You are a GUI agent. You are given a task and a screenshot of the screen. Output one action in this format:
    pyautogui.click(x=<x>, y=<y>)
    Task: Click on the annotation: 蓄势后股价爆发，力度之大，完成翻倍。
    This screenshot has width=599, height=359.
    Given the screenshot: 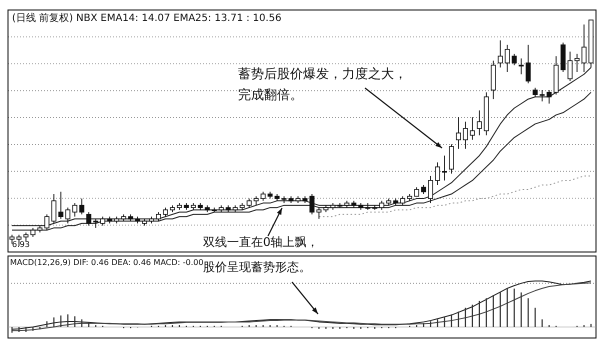 What is the action you would take?
    pyautogui.click(x=322, y=84)
    